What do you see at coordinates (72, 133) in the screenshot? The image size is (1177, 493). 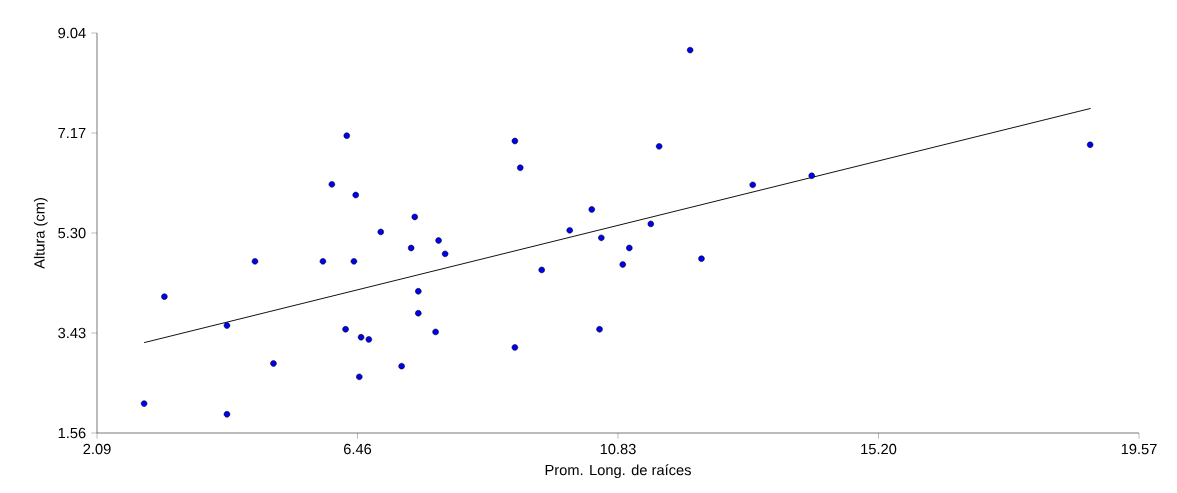 I see `y-tick-label: 7.17` at bounding box center [72, 133].